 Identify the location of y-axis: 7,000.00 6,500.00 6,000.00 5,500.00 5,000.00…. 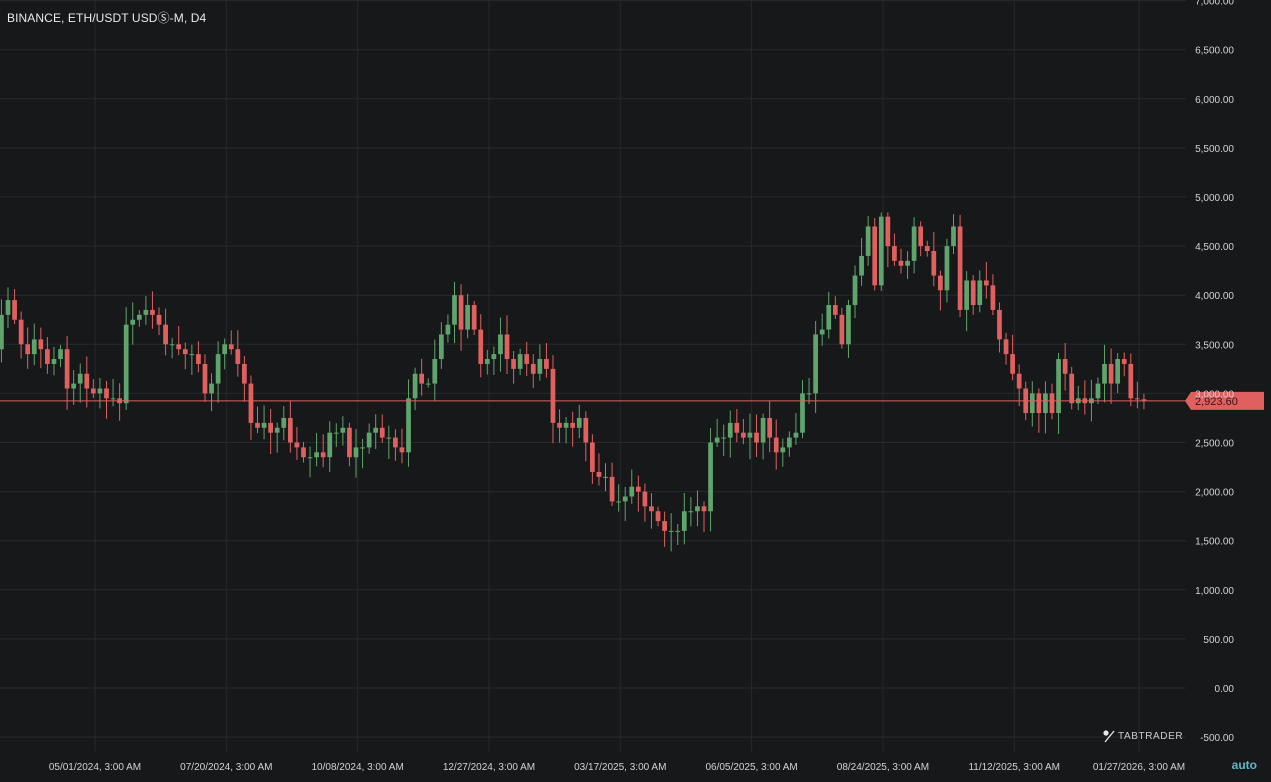
(1214, 372).